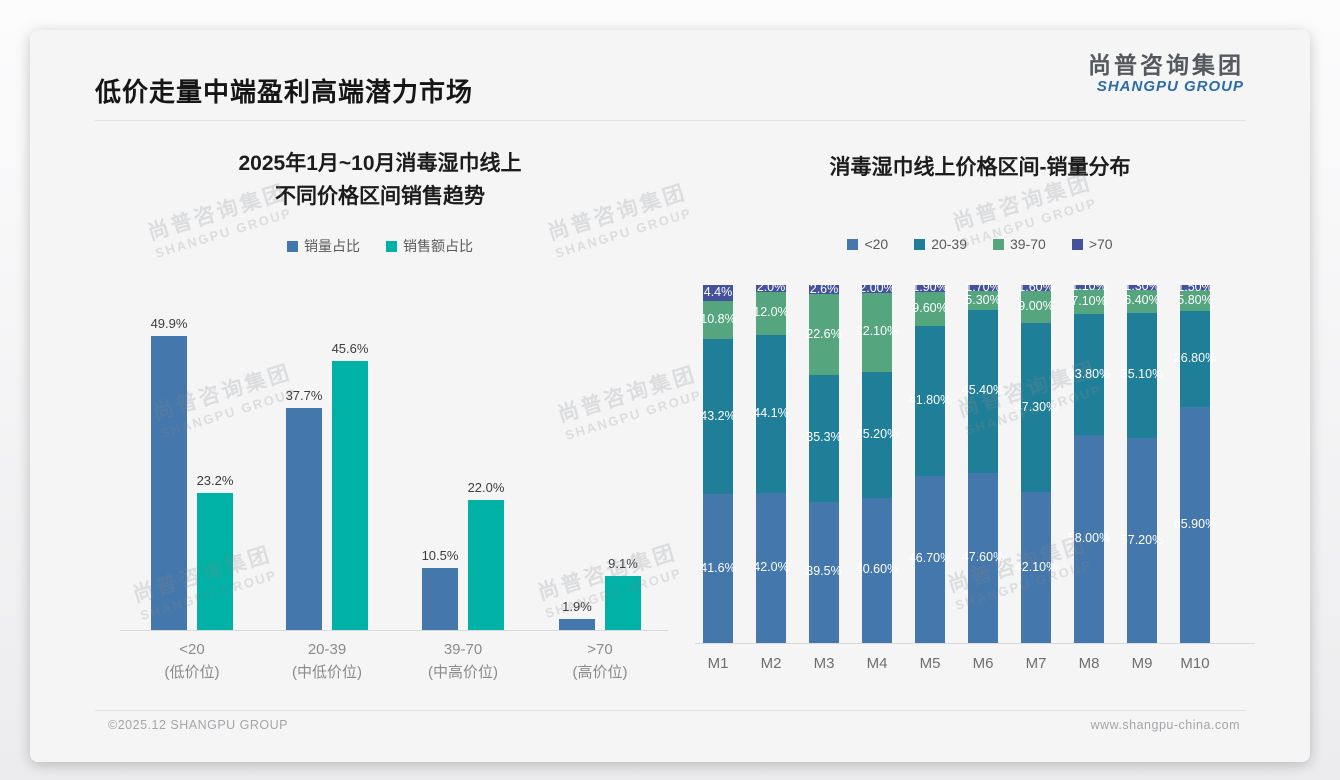  I want to click on segment-label: 35.10%, so click(1142, 374).